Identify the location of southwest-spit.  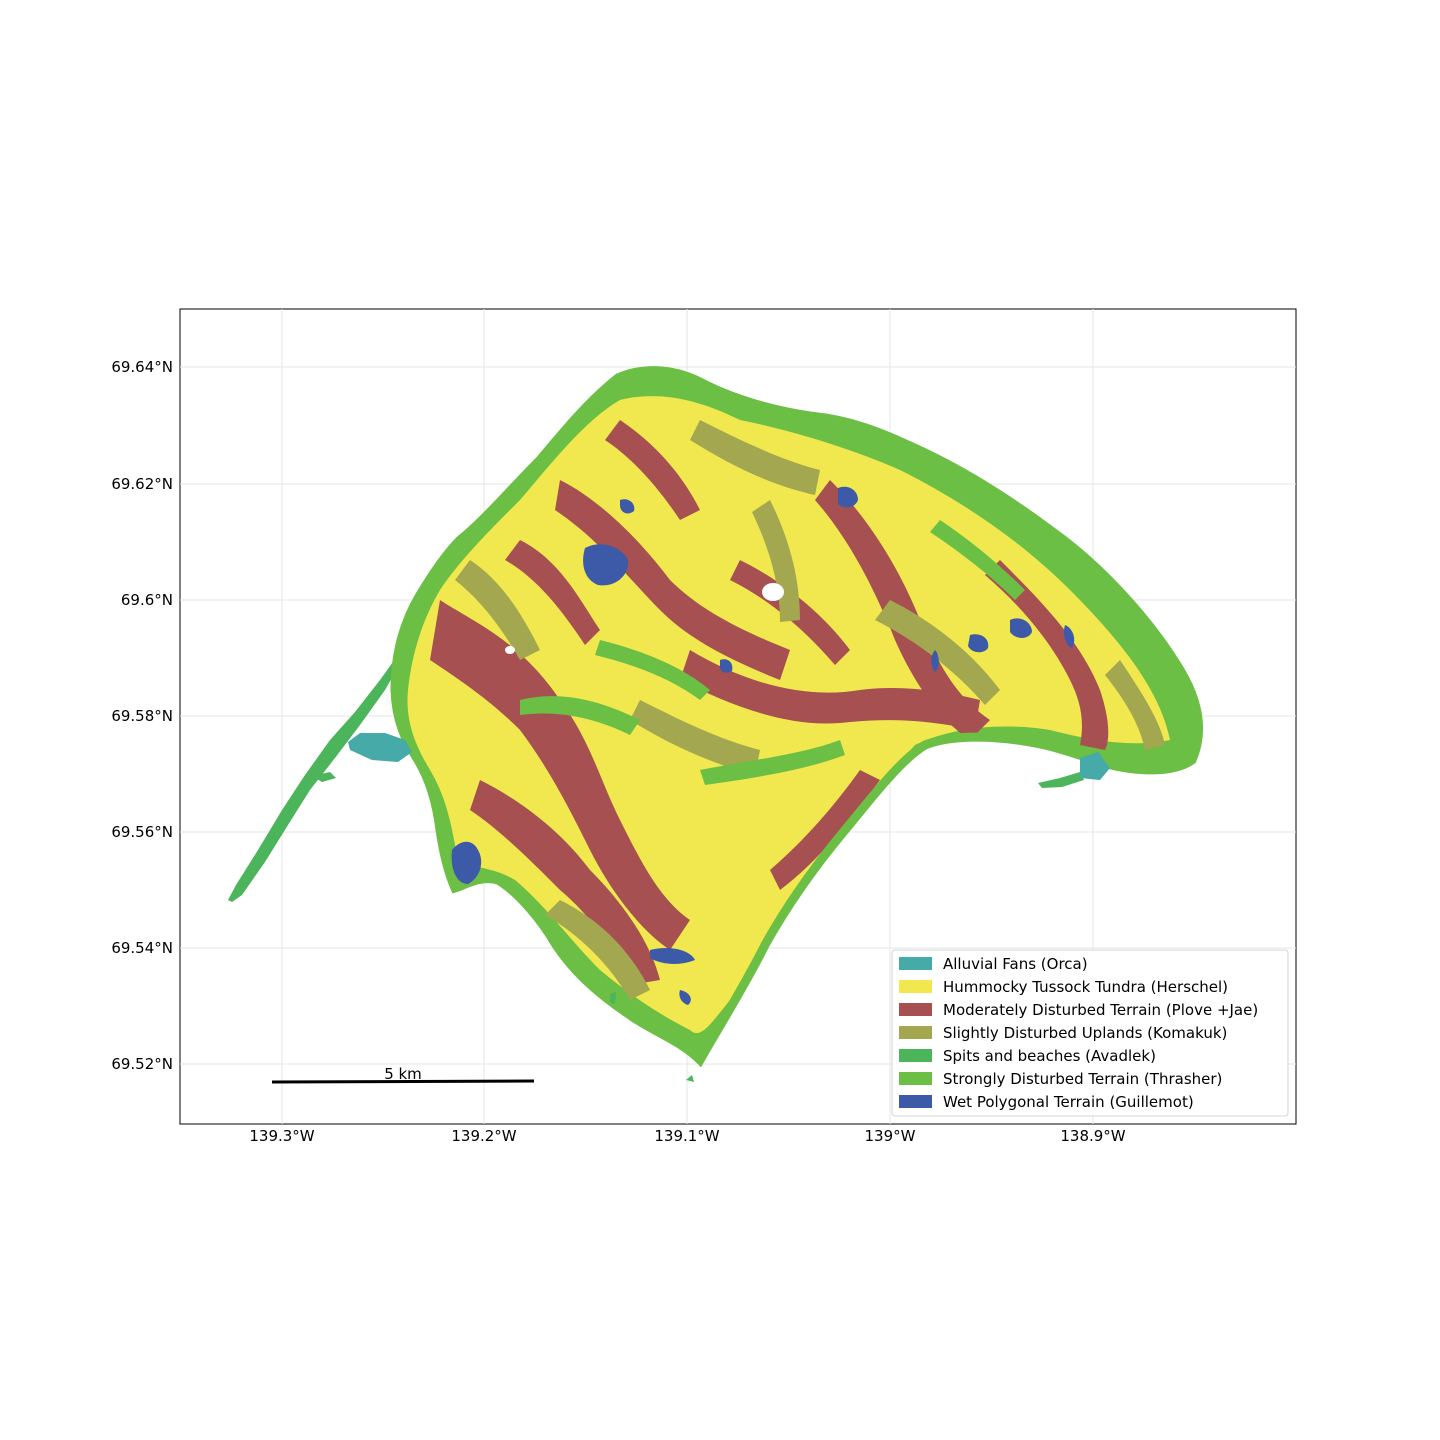
(315, 778).